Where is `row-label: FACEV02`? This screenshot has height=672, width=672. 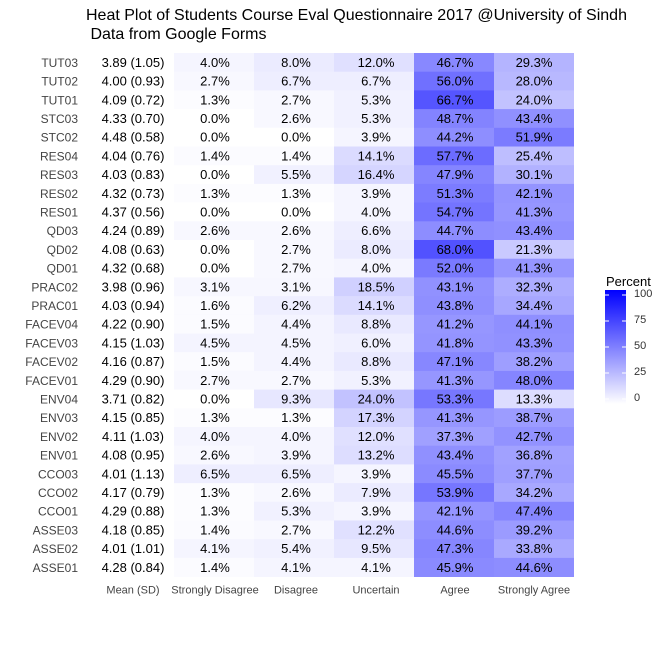 row-label: FACEV02 is located at coordinates (51, 362).